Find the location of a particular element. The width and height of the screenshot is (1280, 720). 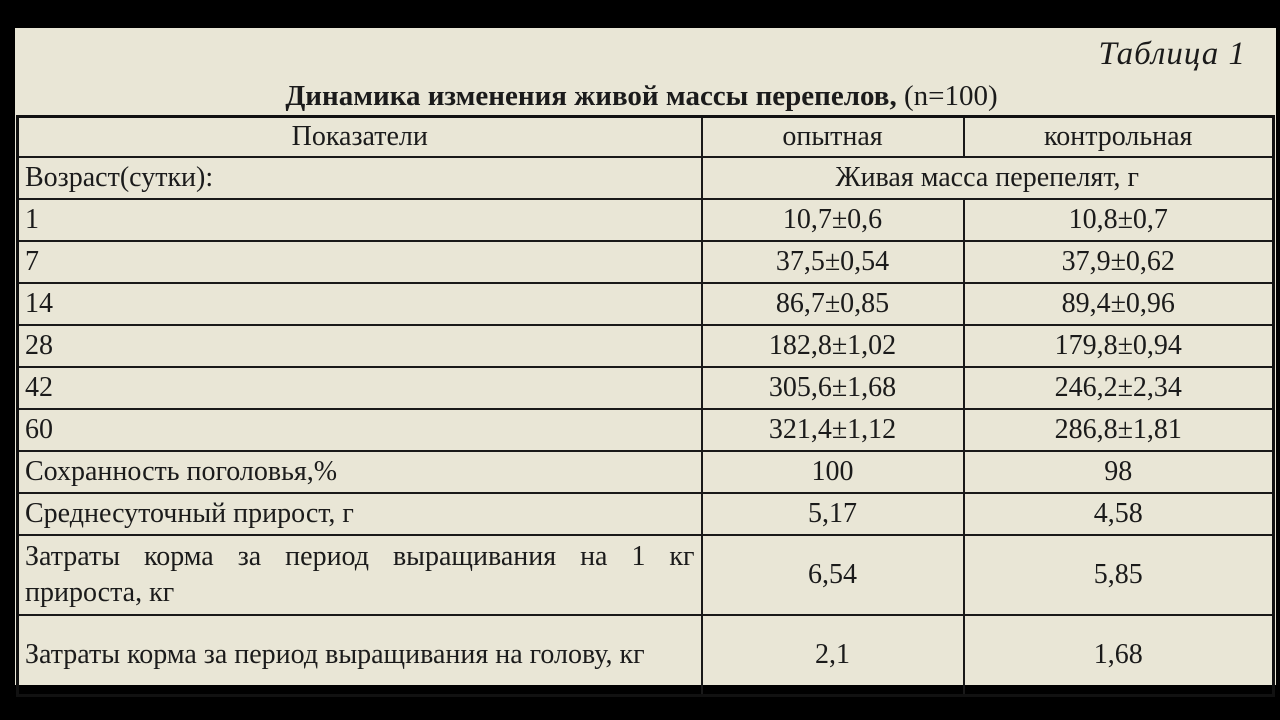

control-value: 286,8±1,81 is located at coordinates (1118, 430).